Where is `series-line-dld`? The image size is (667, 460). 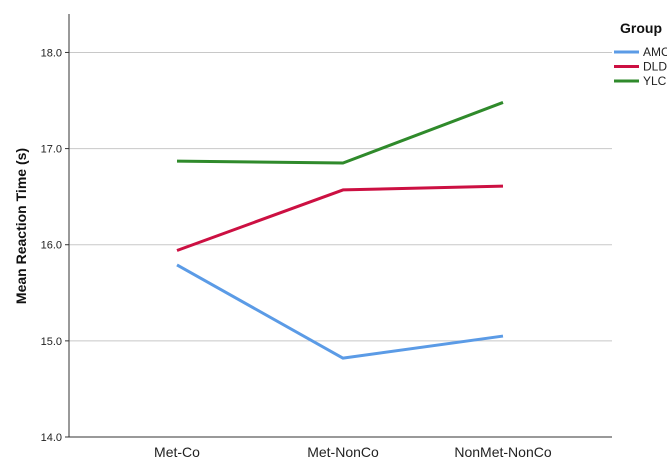 series-line-dld is located at coordinates (340, 218).